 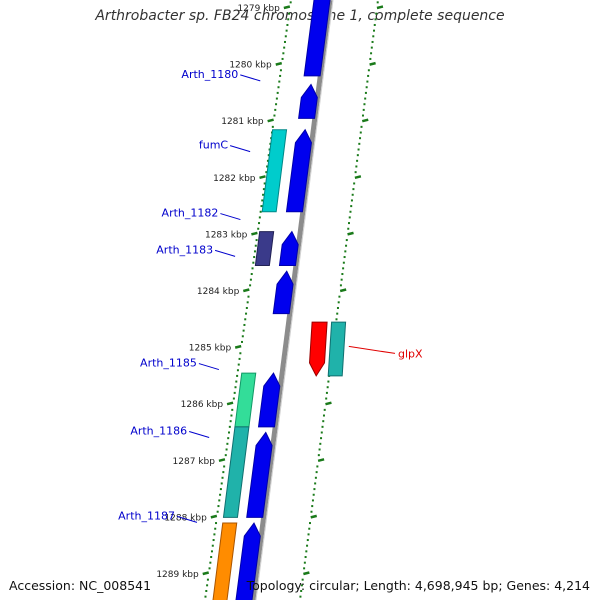 I want to click on reverse-feature-block-teal, so click(x=337, y=349).